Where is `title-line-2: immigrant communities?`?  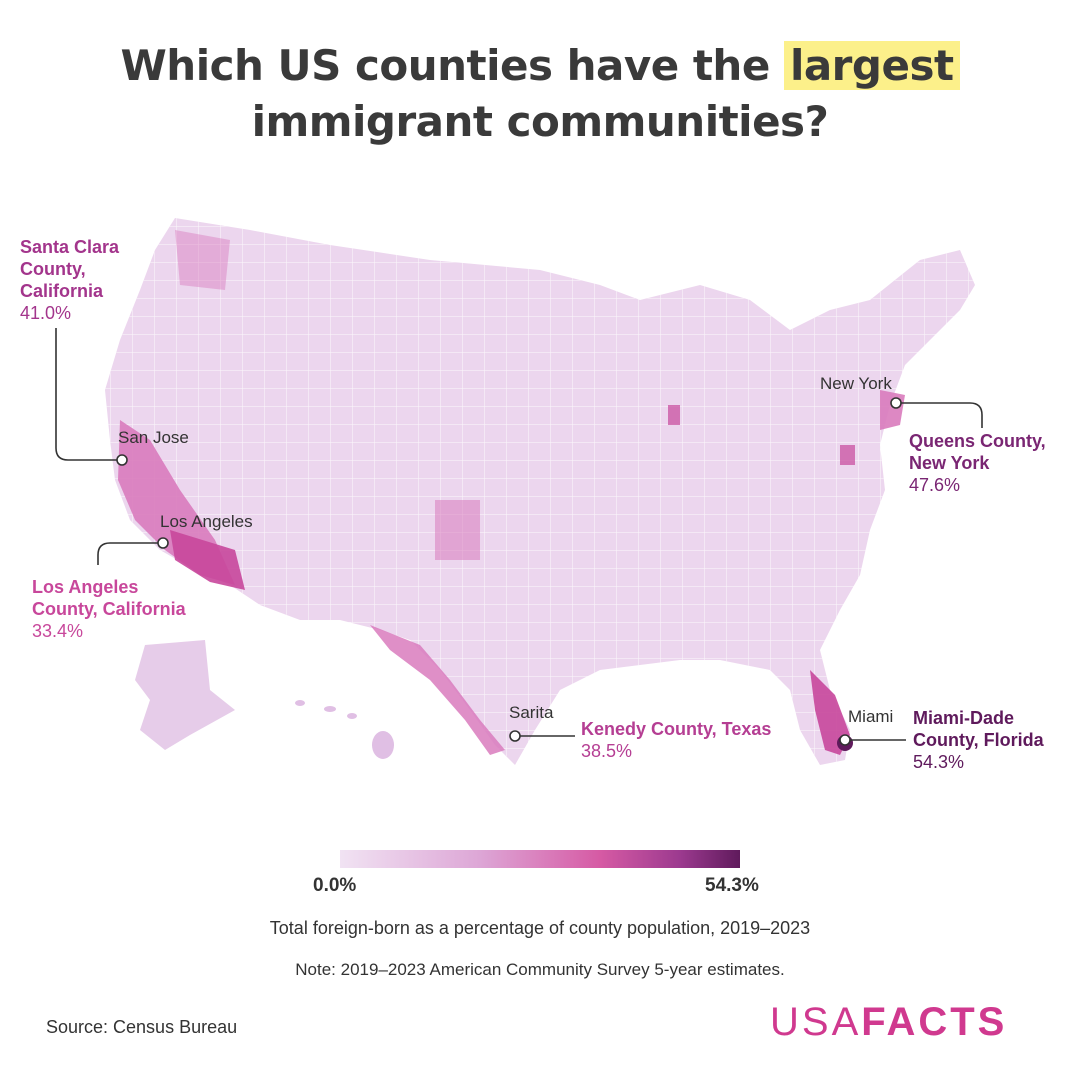
title-line-2: immigrant communities? is located at coordinates (540, 121).